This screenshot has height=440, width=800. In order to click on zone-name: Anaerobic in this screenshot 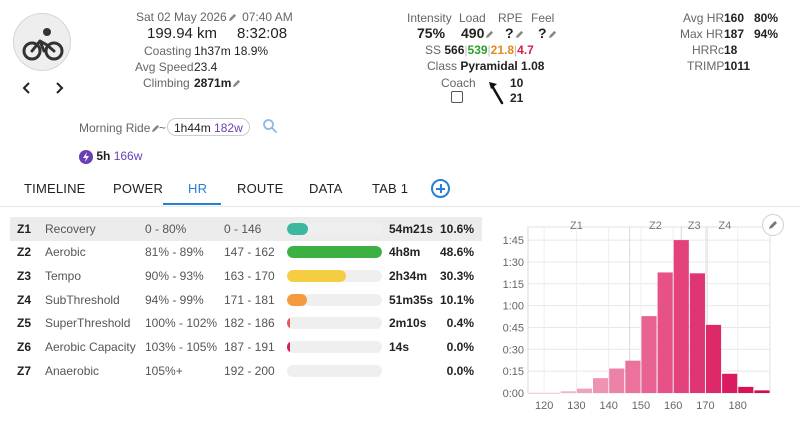, I will do `click(72, 371)`.